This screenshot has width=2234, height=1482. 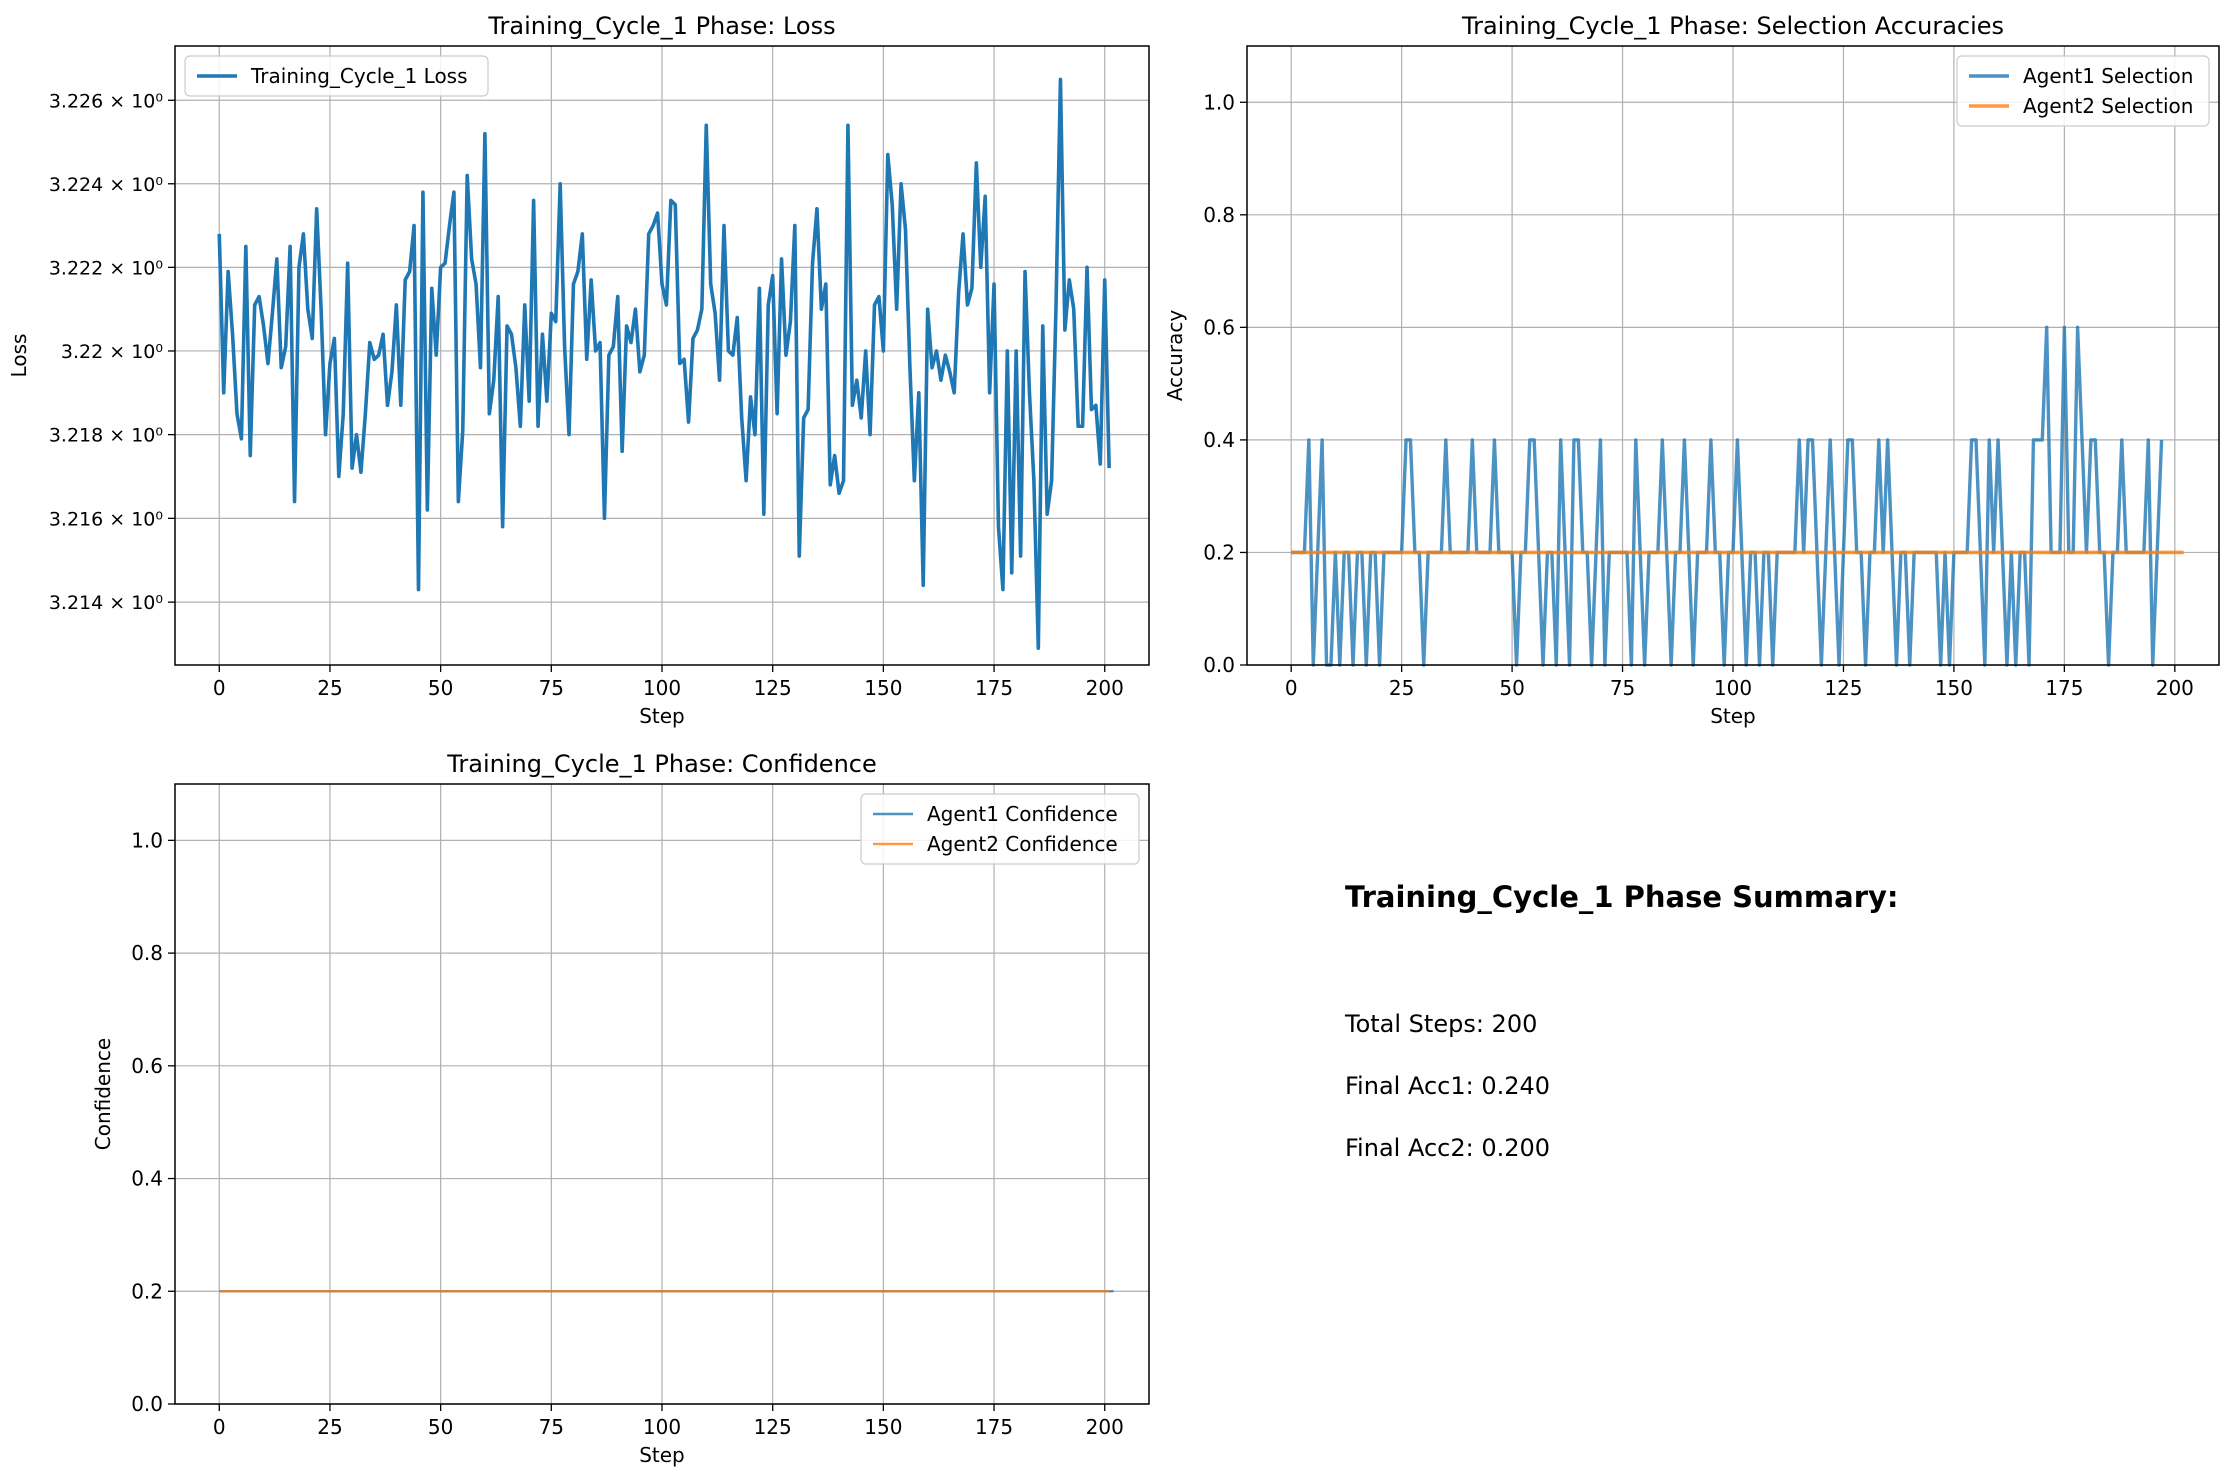 I want to click on y-axis-label: Accuracy, so click(x=1175, y=355).